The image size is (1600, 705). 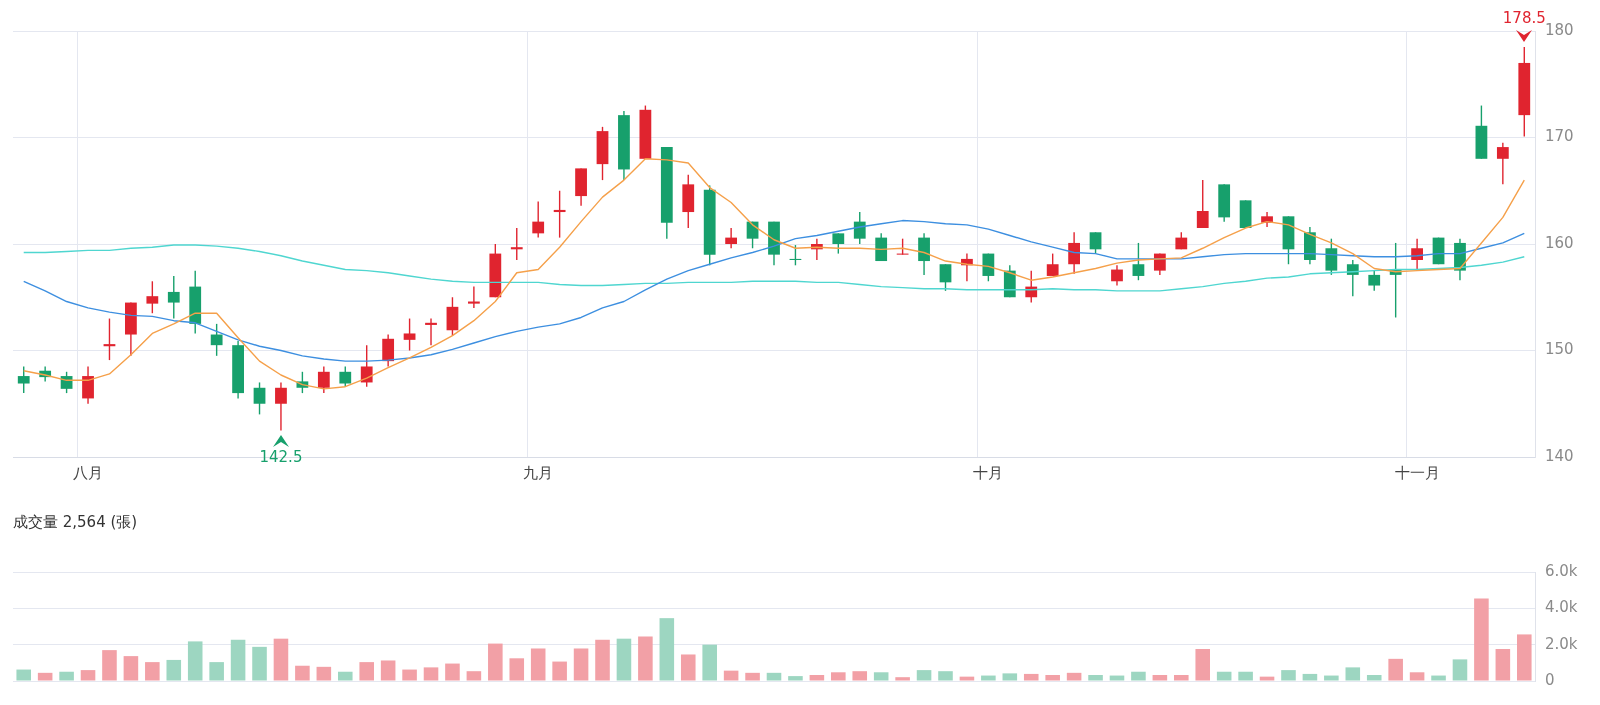 I want to click on annotation: 142.5, so click(x=281, y=456).